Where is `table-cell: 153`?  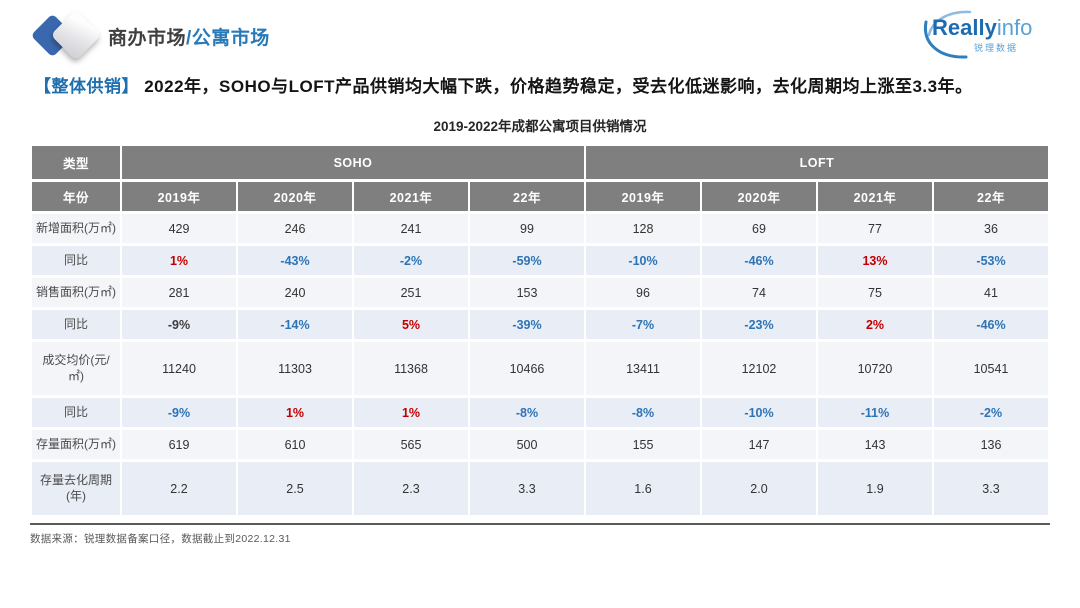 table-cell: 153 is located at coordinates (527, 293).